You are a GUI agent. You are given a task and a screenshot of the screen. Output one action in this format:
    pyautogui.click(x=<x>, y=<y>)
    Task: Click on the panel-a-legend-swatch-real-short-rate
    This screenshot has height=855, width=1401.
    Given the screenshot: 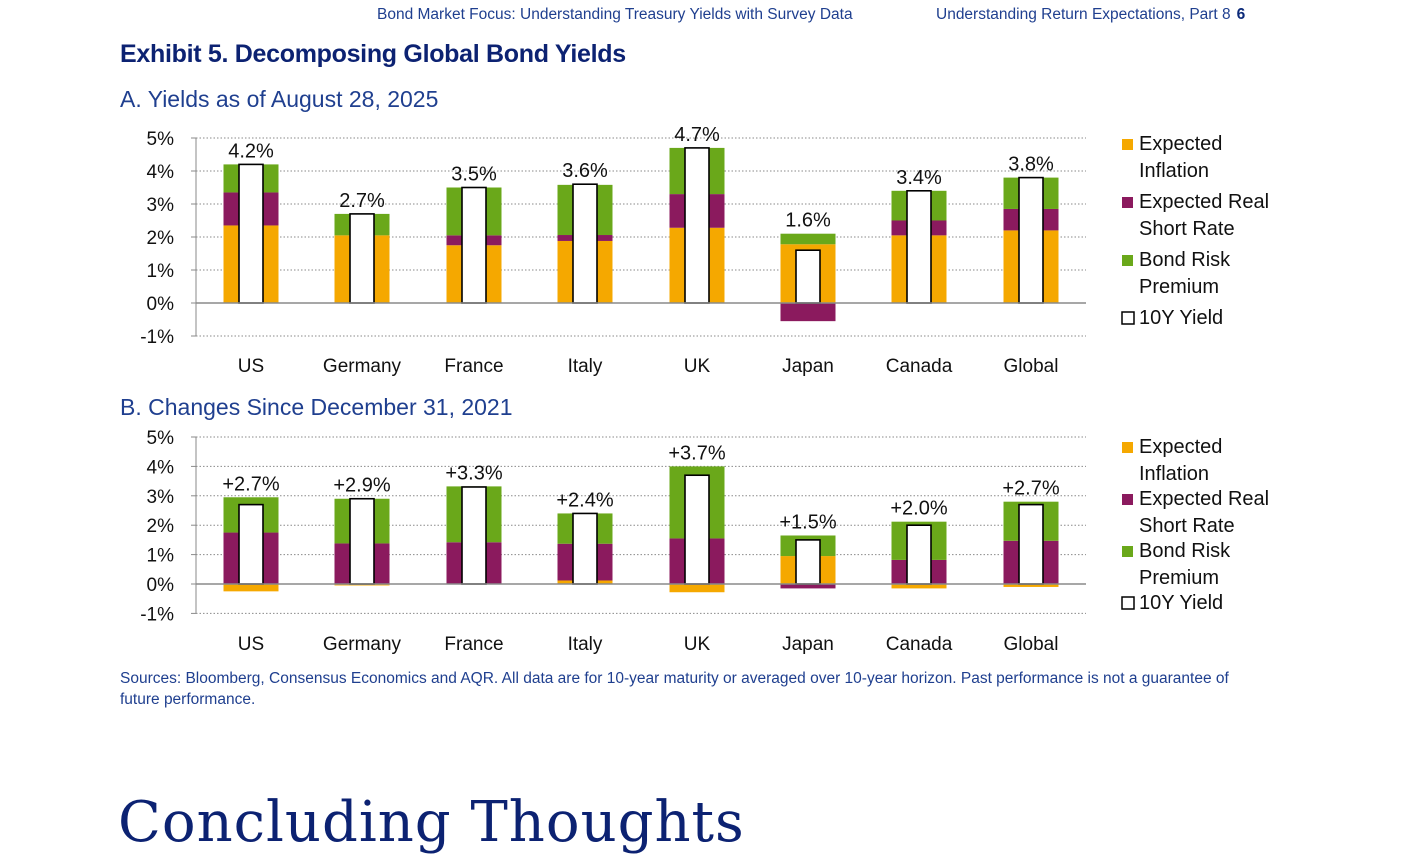 What is the action you would take?
    pyautogui.click(x=1127, y=202)
    